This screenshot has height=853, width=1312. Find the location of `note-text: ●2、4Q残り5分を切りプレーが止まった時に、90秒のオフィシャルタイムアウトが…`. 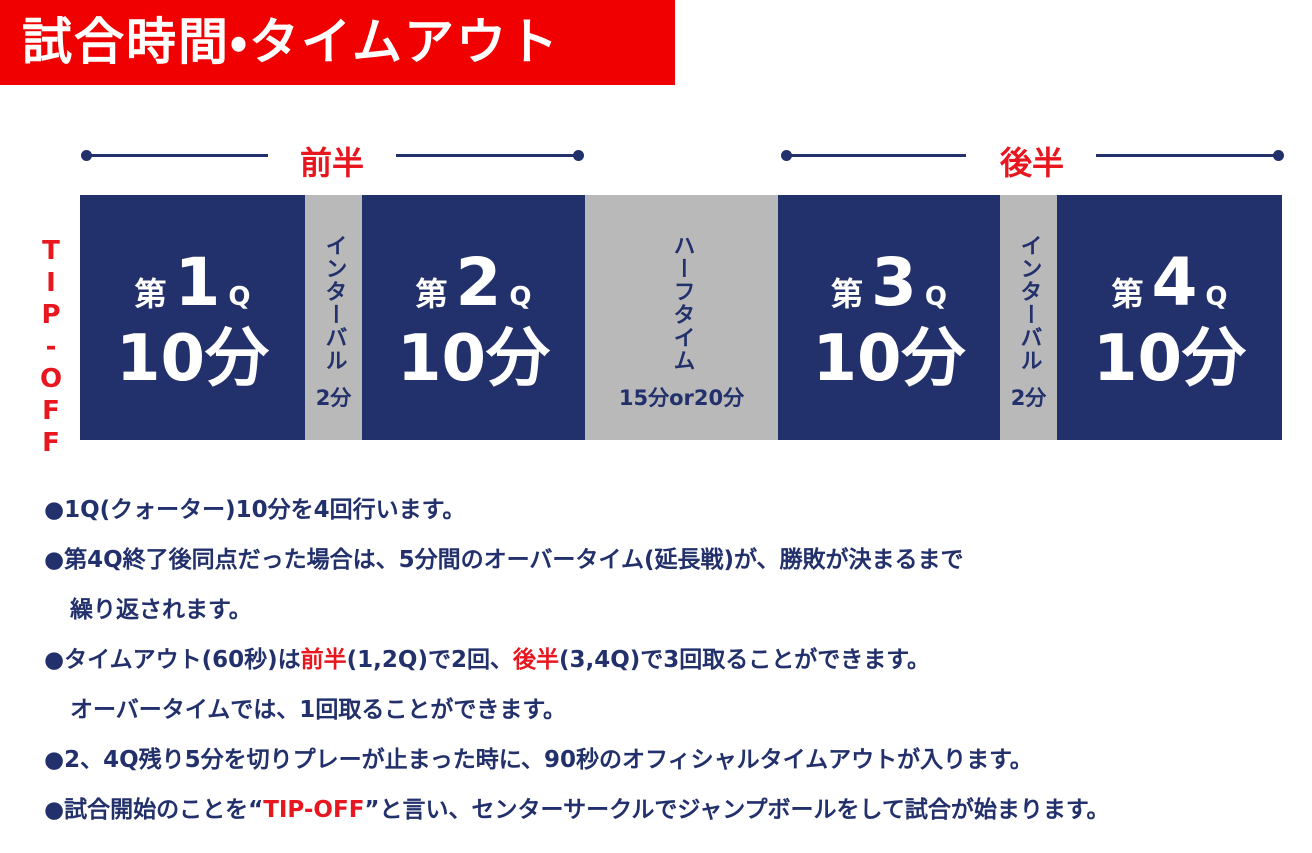

note-text: ●2、4Q残り5分を切りプレーが止まった時に、90秒のオフィシャルタイムアウトが… is located at coordinates (538, 760).